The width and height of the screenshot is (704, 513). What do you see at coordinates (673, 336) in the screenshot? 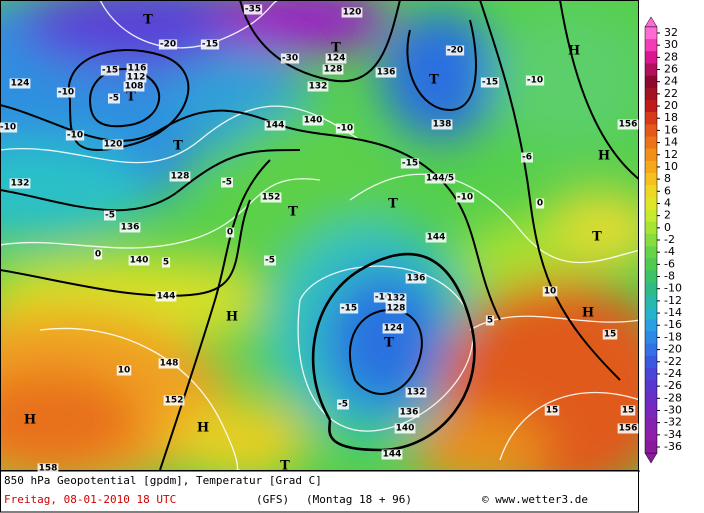
I see `colorbar-label: -18` at bounding box center [673, 336].